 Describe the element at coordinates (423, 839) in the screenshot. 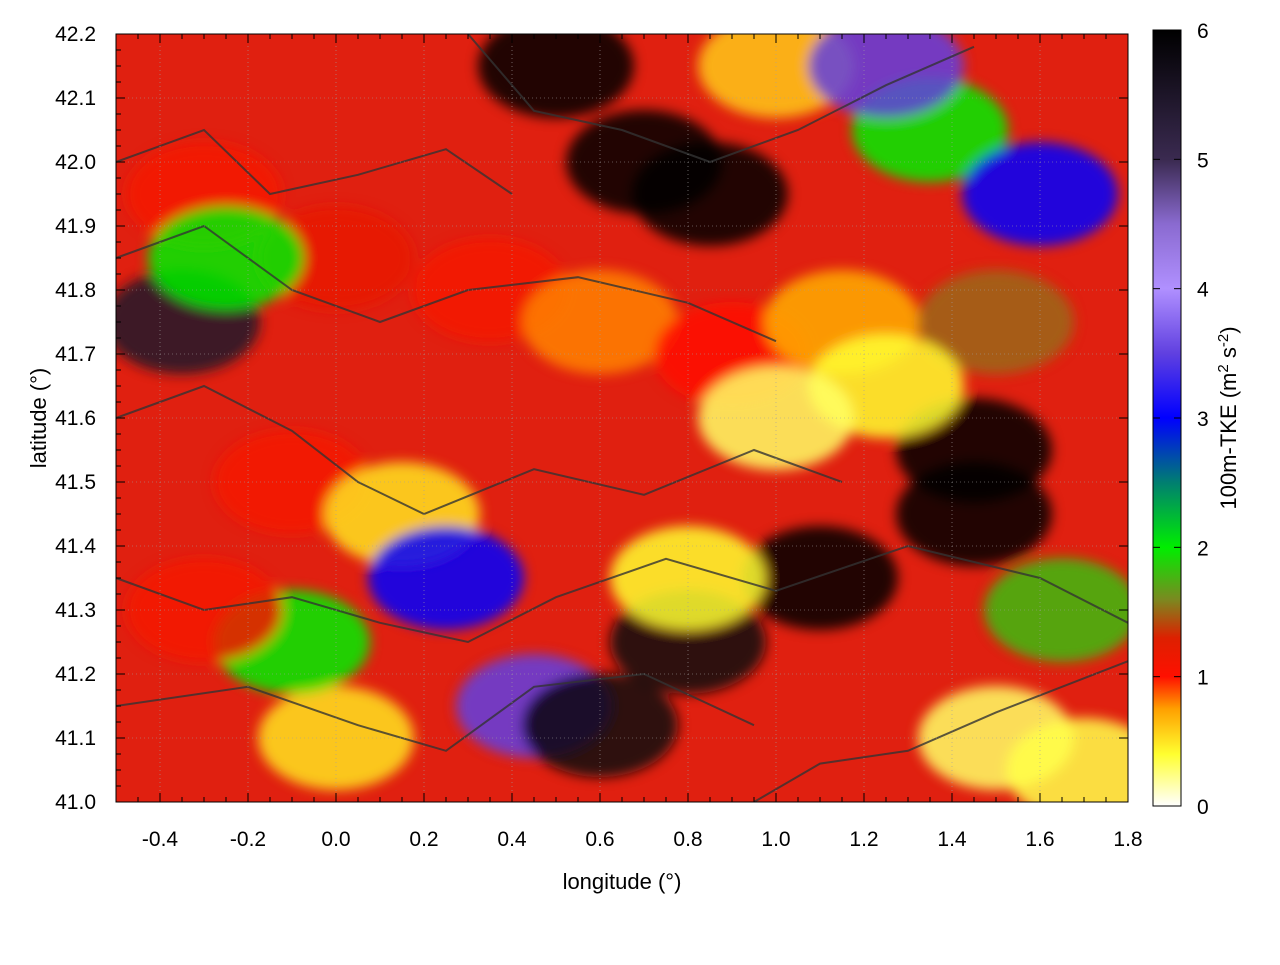

I see `x-tick-label: 0.2` at that location.